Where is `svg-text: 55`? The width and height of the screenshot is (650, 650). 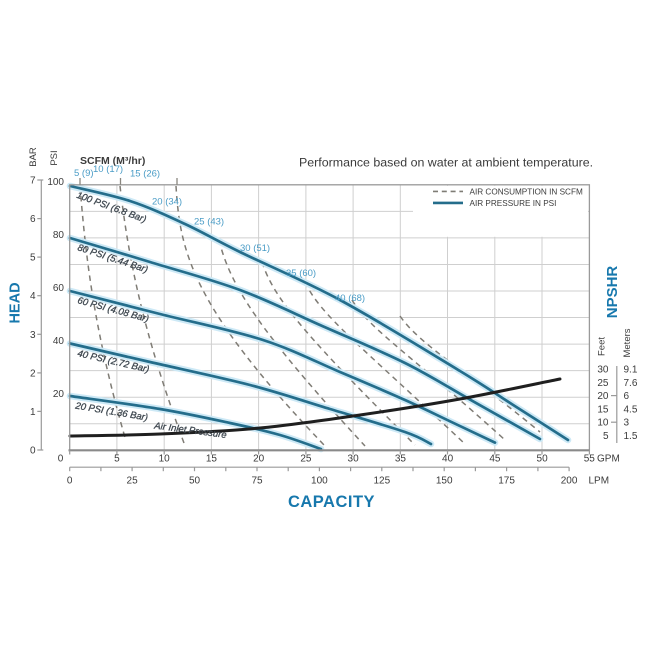
svg-text: 55 is located at coordinates (590, 458).